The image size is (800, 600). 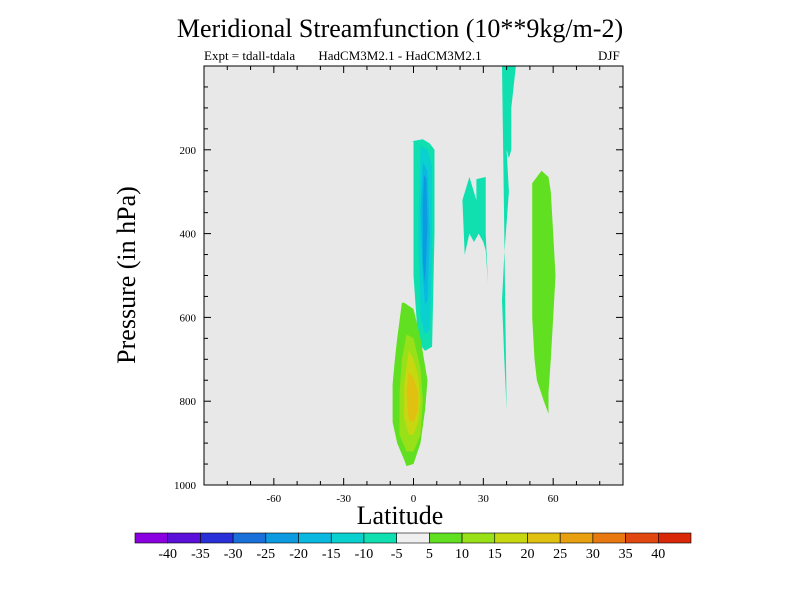 I want to click on colorbar-label: -10, so click(x=364, y=554).